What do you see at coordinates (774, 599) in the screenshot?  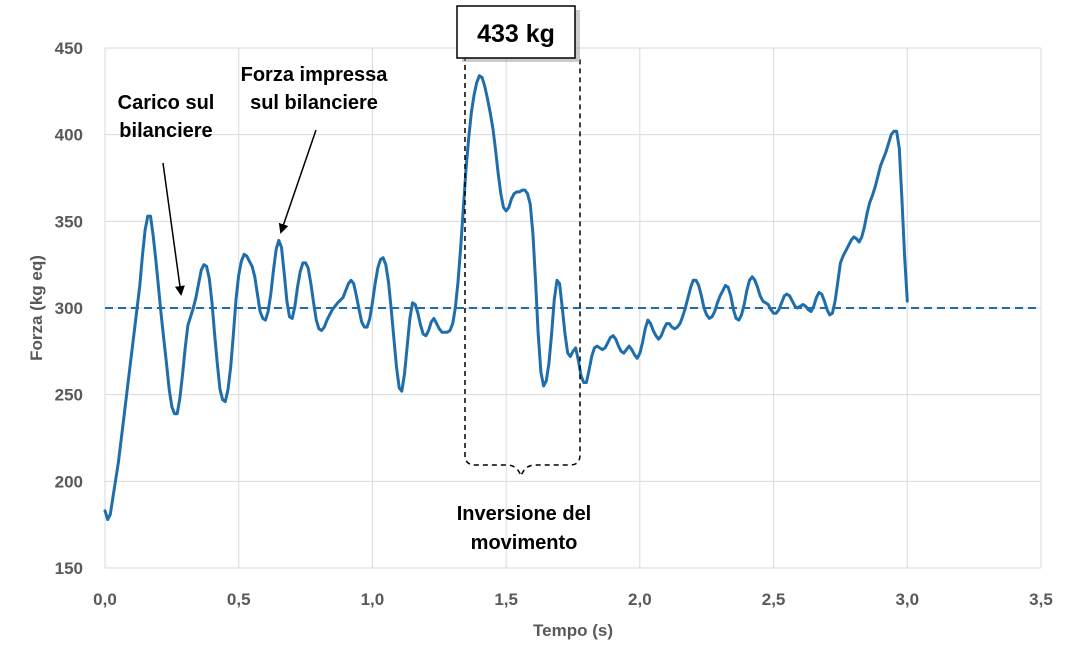 I see `x-tick-label: 2,5` at bounding box center [774, 599].